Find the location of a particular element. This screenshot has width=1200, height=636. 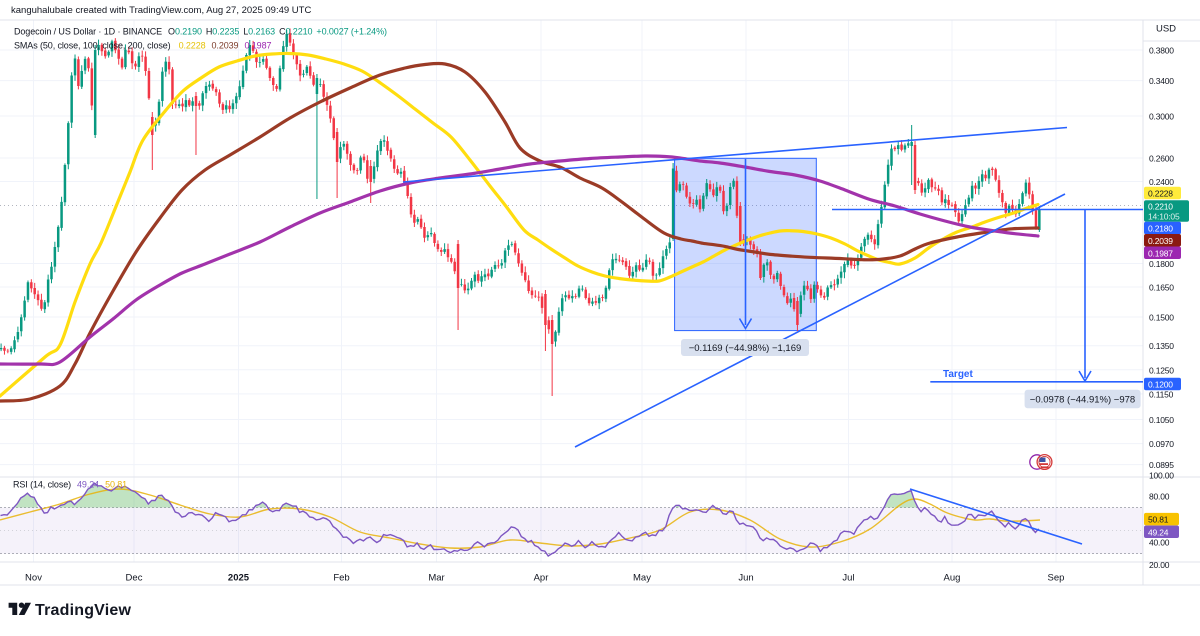

svg-text: 0.1500 is located at coordinates (1161, 318).